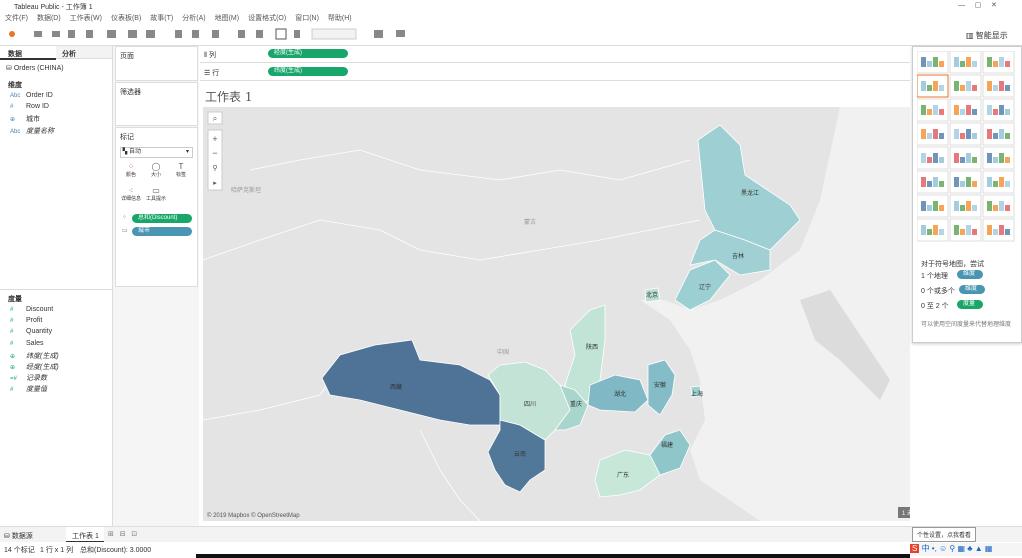 The image size is (1022, 558). What do you see at coordinates (156, 172) in the screenshot?
I see `mark-button: ◯ 大小` at bounding box center [156, 172].